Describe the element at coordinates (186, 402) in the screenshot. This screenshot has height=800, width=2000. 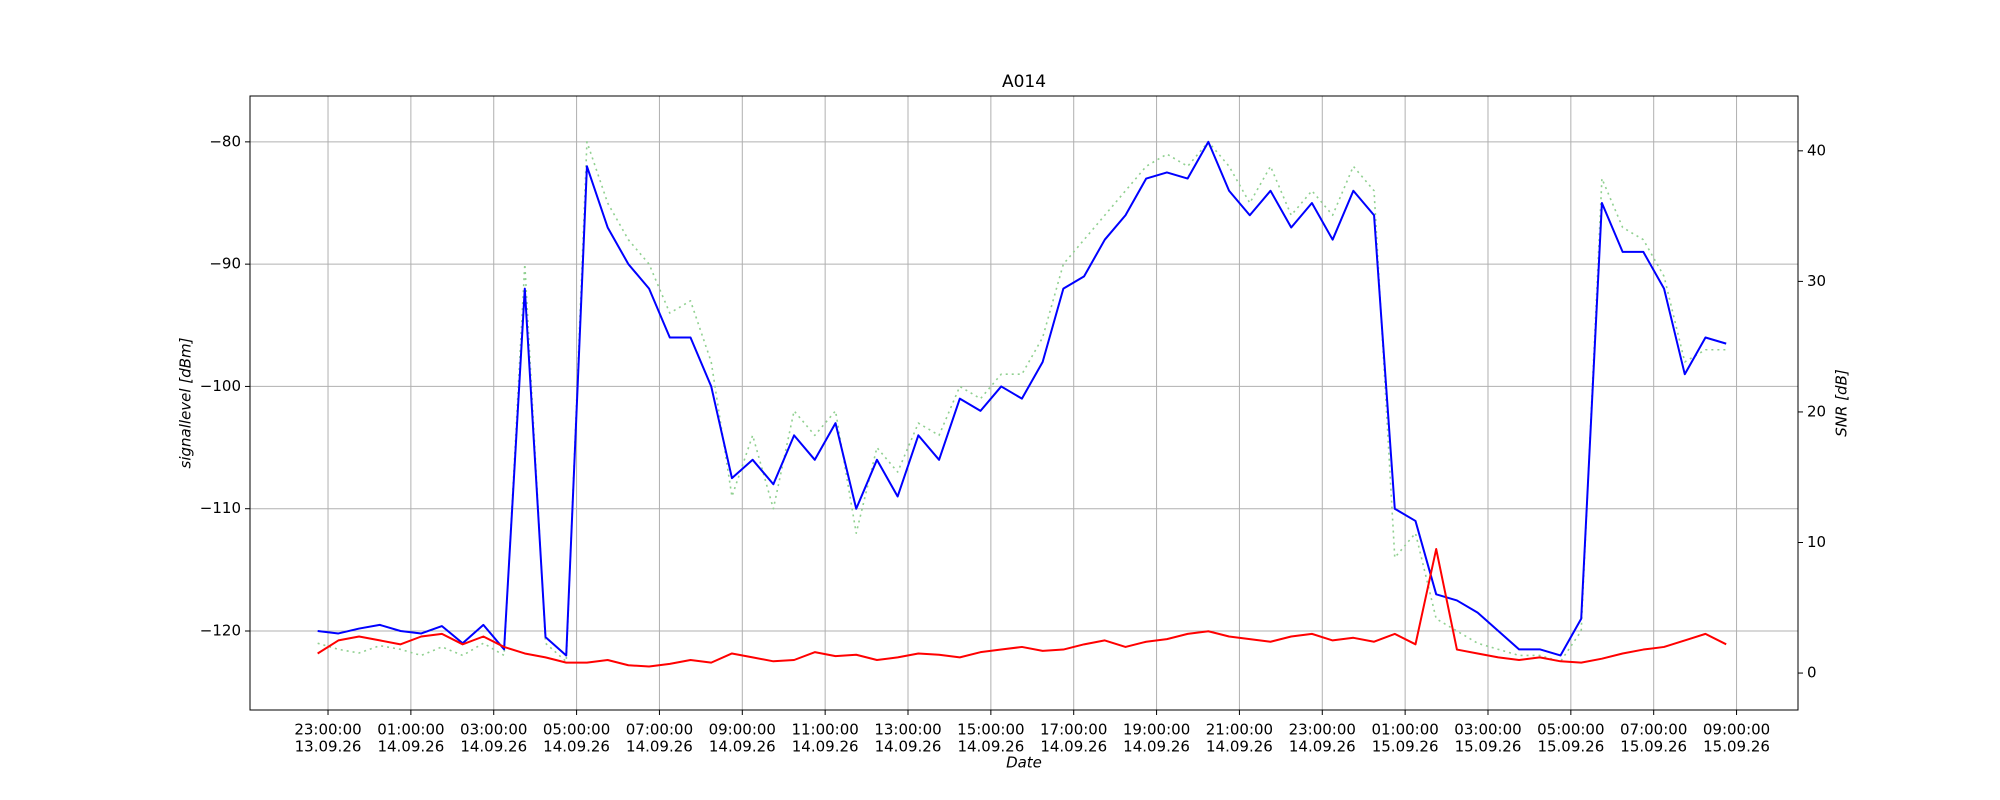
I see `y-axis-label: signallevel [dBm]` at that location.